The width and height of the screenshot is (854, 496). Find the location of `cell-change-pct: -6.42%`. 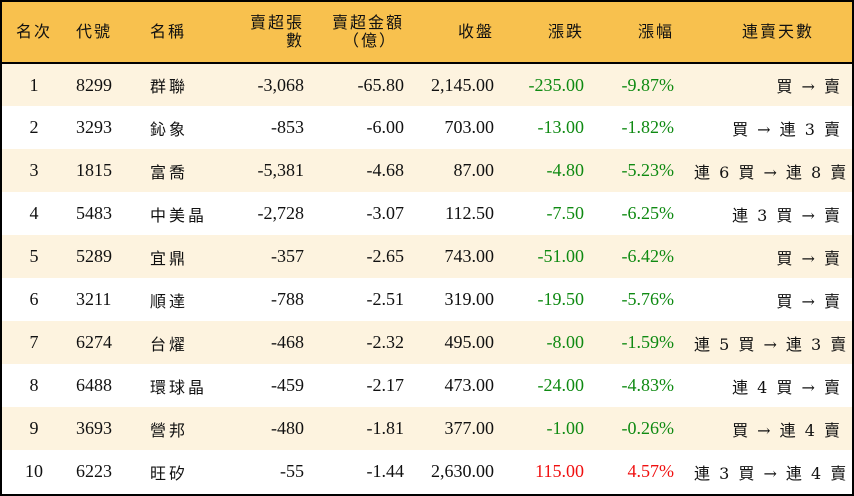

cell-change-pct: -6.42% is located at coordinates (648, 256).